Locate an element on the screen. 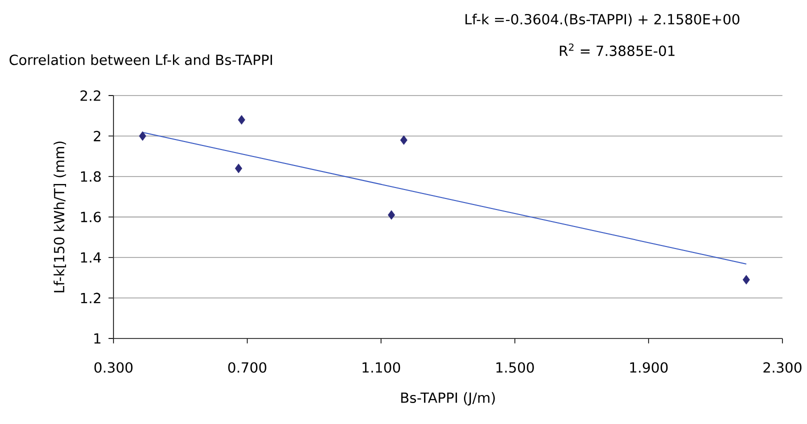 Image resolution: width=807 pixels, height=424 pixels. x-tick-label: 1.100 is located at coordinates (381, 367).